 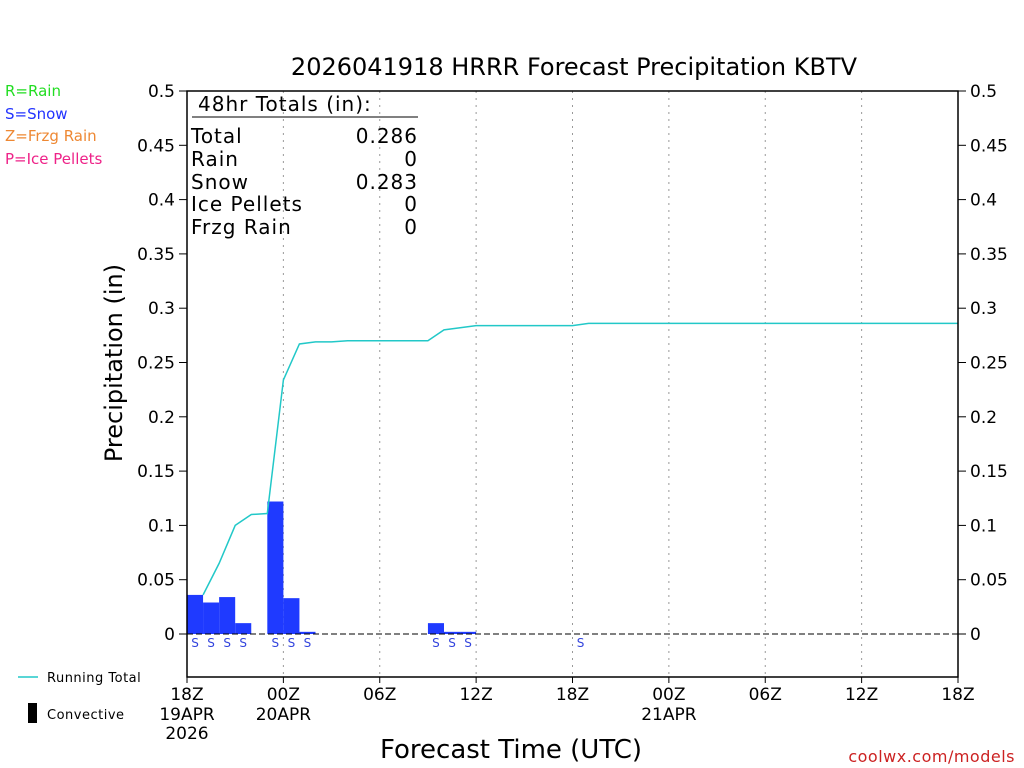 I want to click on ptype-marker-h18: S, so click(x=468, y=643).